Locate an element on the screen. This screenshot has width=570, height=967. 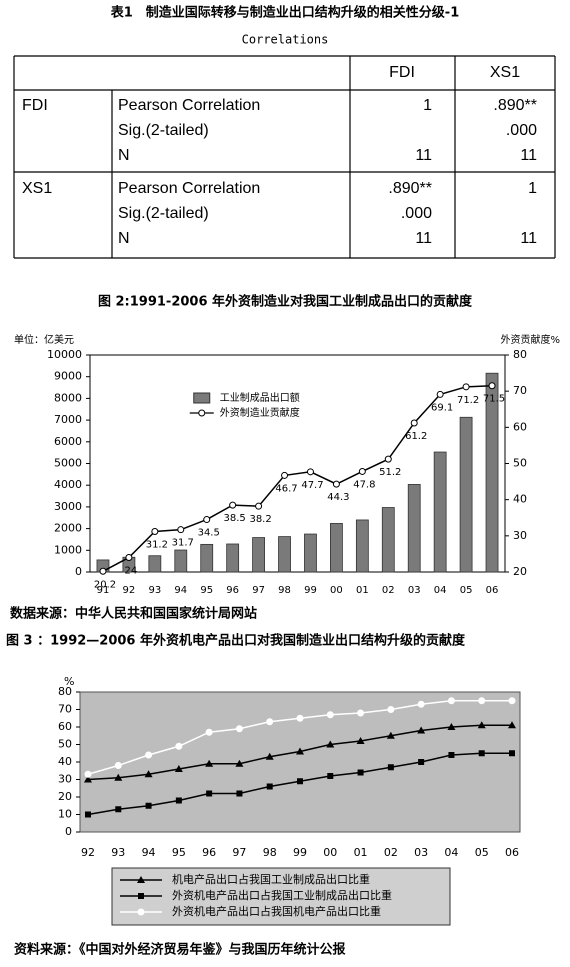
data-label: 34.5 is located at coordinates (209, 533).